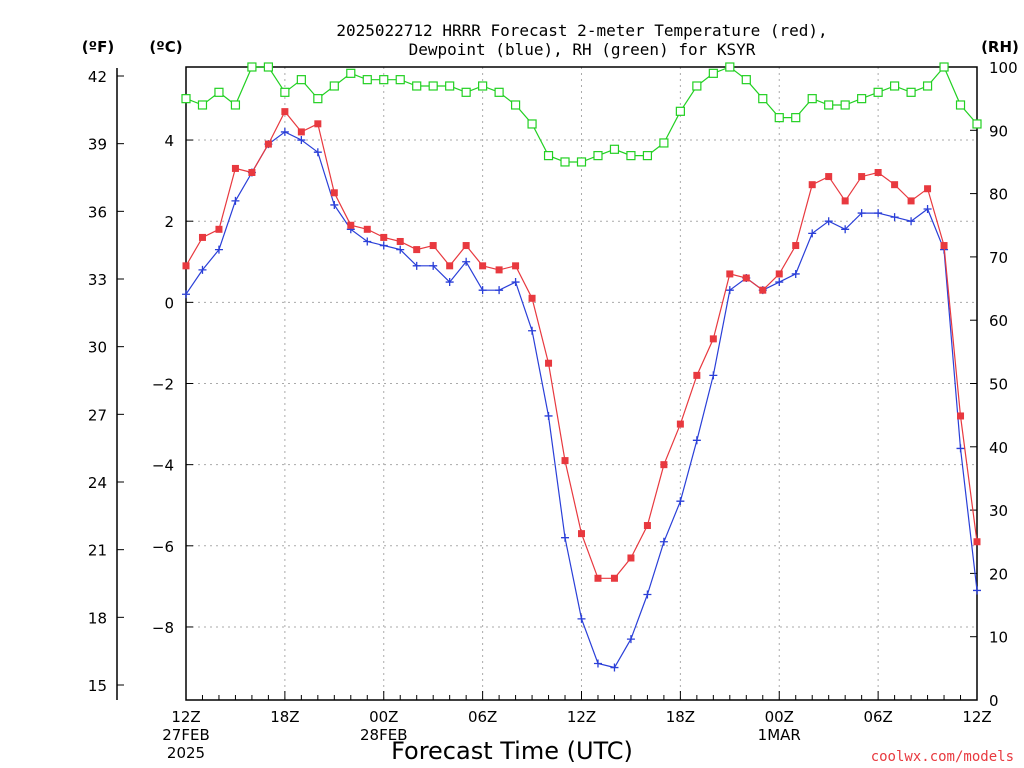 The image size is (1024, 768). Describe the element at coordinates (97, 618) in the screenshot. I see `fahrenheit-tick-label: 18` at that location.